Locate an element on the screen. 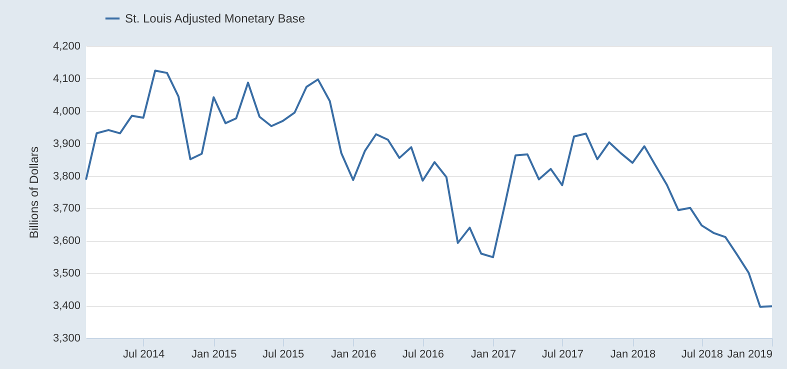  x-tick-label: Jan 2019 is located at coordinates (749, 354).